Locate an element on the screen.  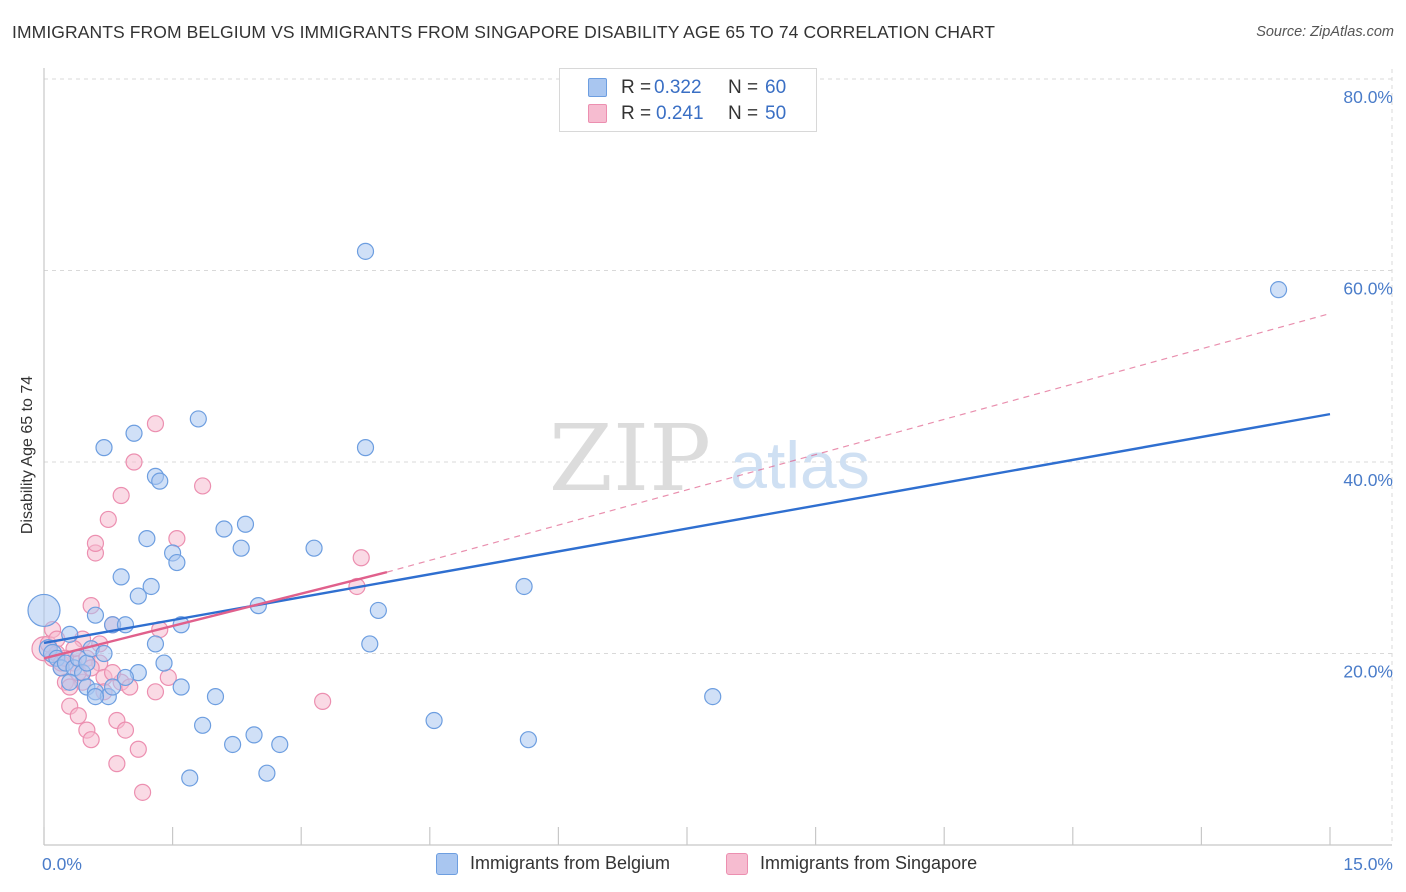
y-tick-label: 20.0% is located at coordinates (1368, 672).